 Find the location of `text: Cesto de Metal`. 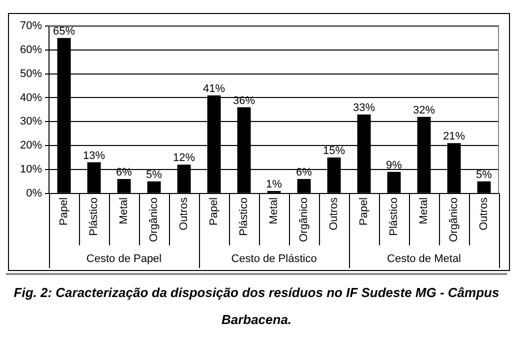

text: Cesto de Metal is located at coordinates (424, 259).